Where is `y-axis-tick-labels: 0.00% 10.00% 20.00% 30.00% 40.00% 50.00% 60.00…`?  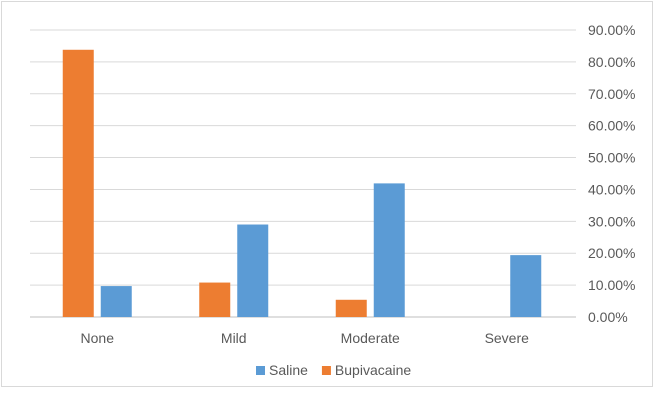
y-axis-tick-labels: 0.00% 10.00% 20.00% 30.00% 40.00% 50.00% 60.00… is located at coordinates (611, 173).